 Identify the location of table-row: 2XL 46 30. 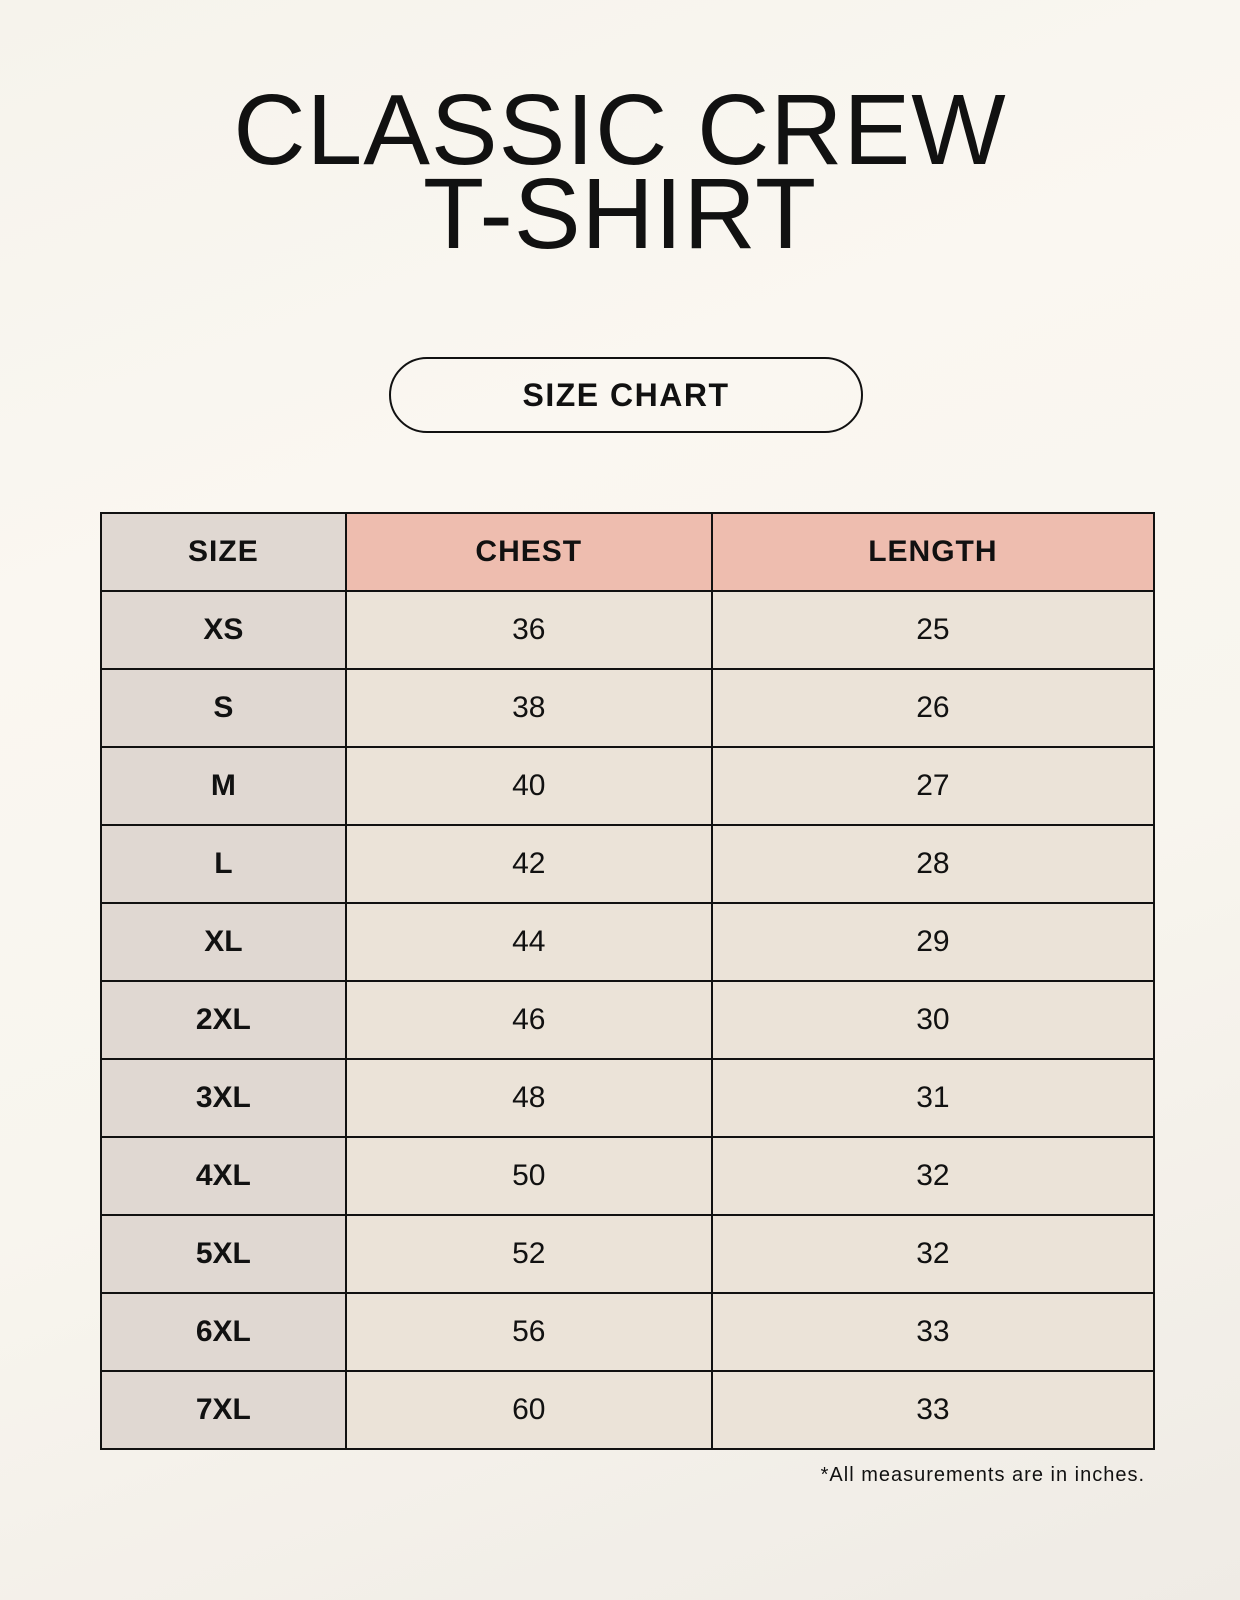
(628, 1020).